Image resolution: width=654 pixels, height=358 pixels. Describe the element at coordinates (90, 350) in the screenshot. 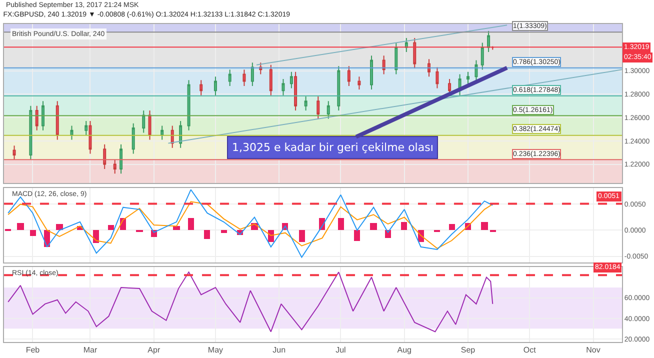

I see `x-tick-label: Mar` at that location.